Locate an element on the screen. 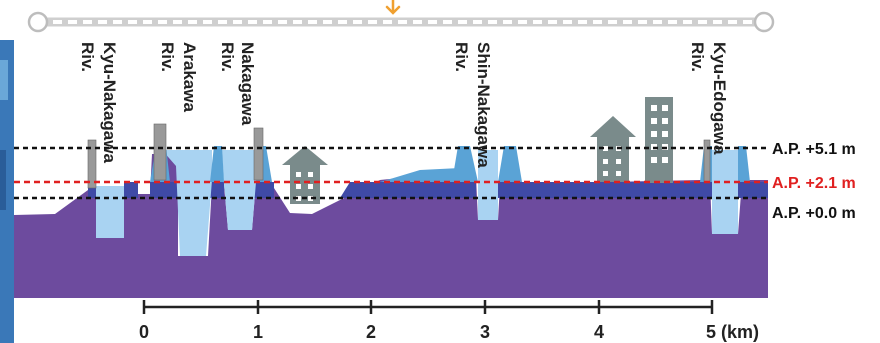  river-label-kyu-nakagawa-suffix: Riv. is located at coordinates (87, 57).